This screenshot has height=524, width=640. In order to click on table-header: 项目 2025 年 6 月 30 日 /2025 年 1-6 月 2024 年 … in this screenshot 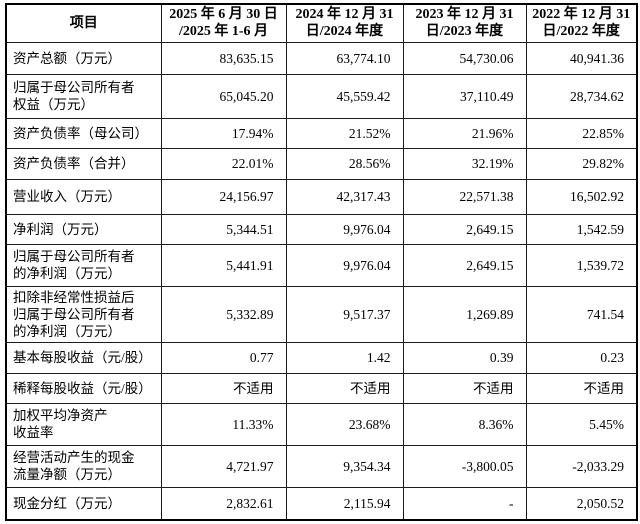, I will do `click(321, 23)`.